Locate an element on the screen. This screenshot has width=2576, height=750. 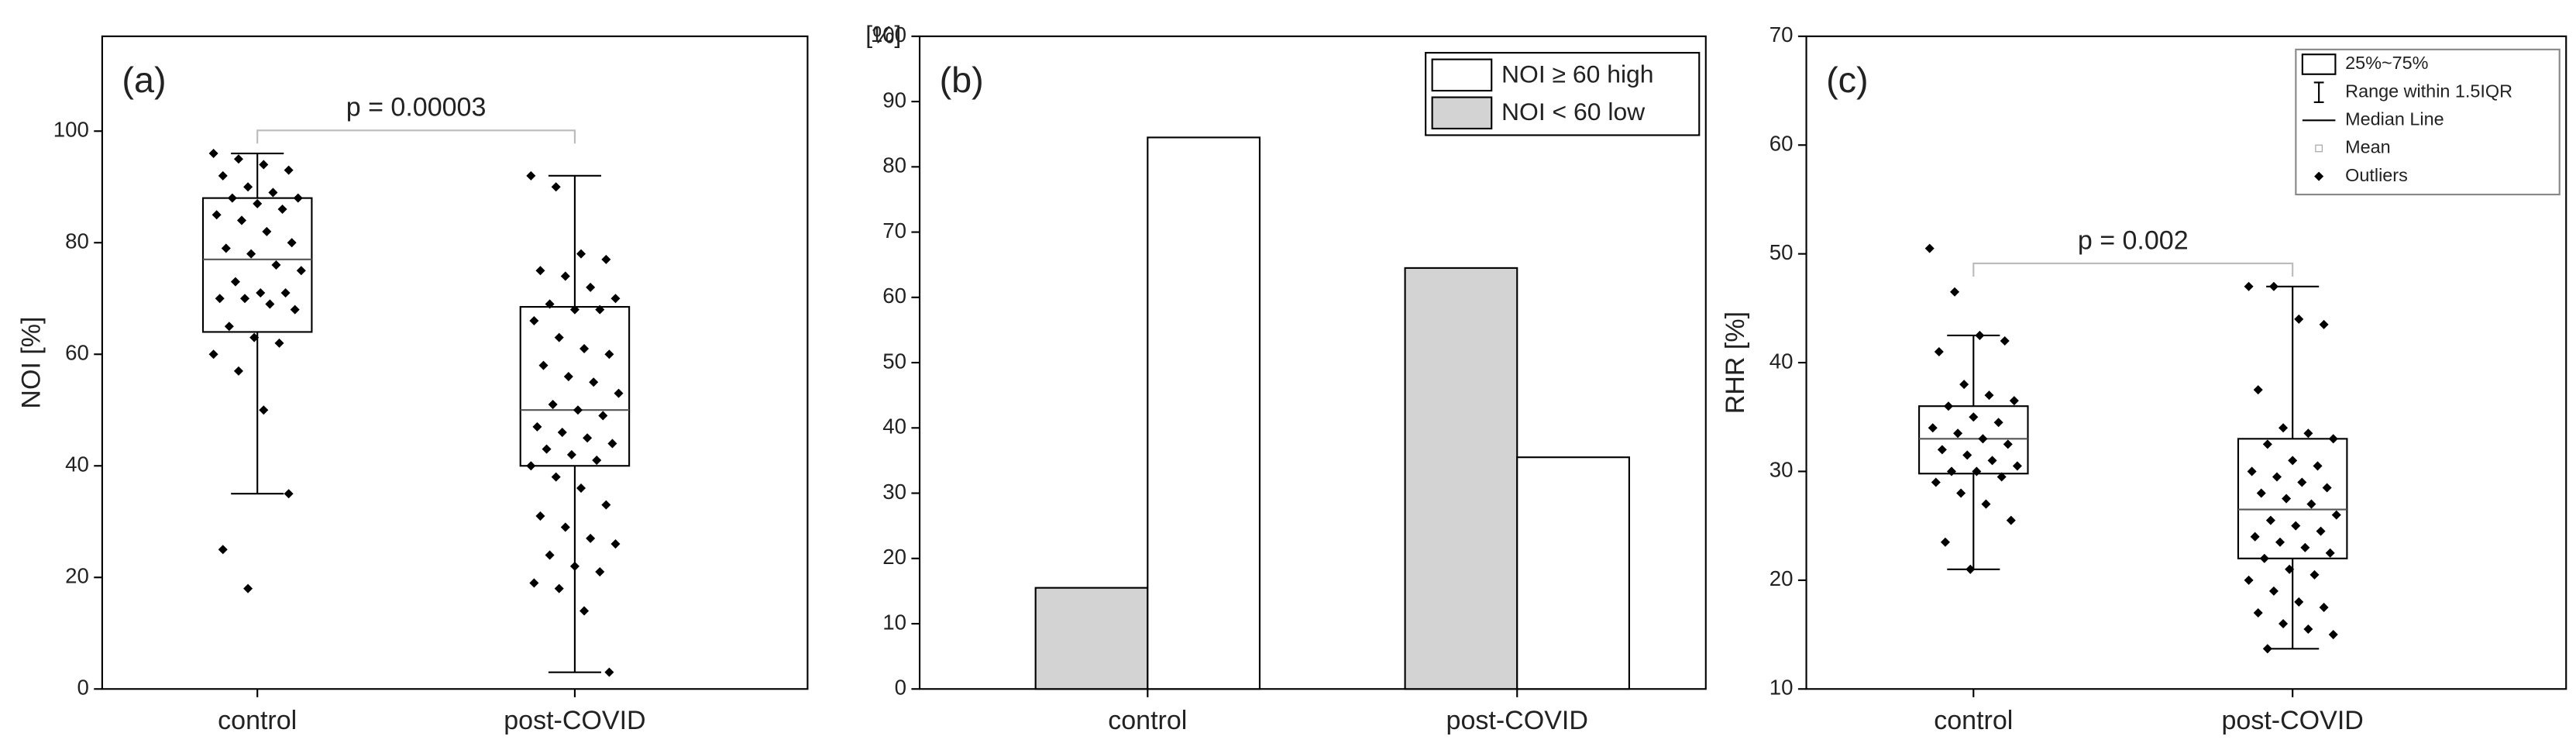
y-tick-label: 70 is located at coordinates (894, 231).